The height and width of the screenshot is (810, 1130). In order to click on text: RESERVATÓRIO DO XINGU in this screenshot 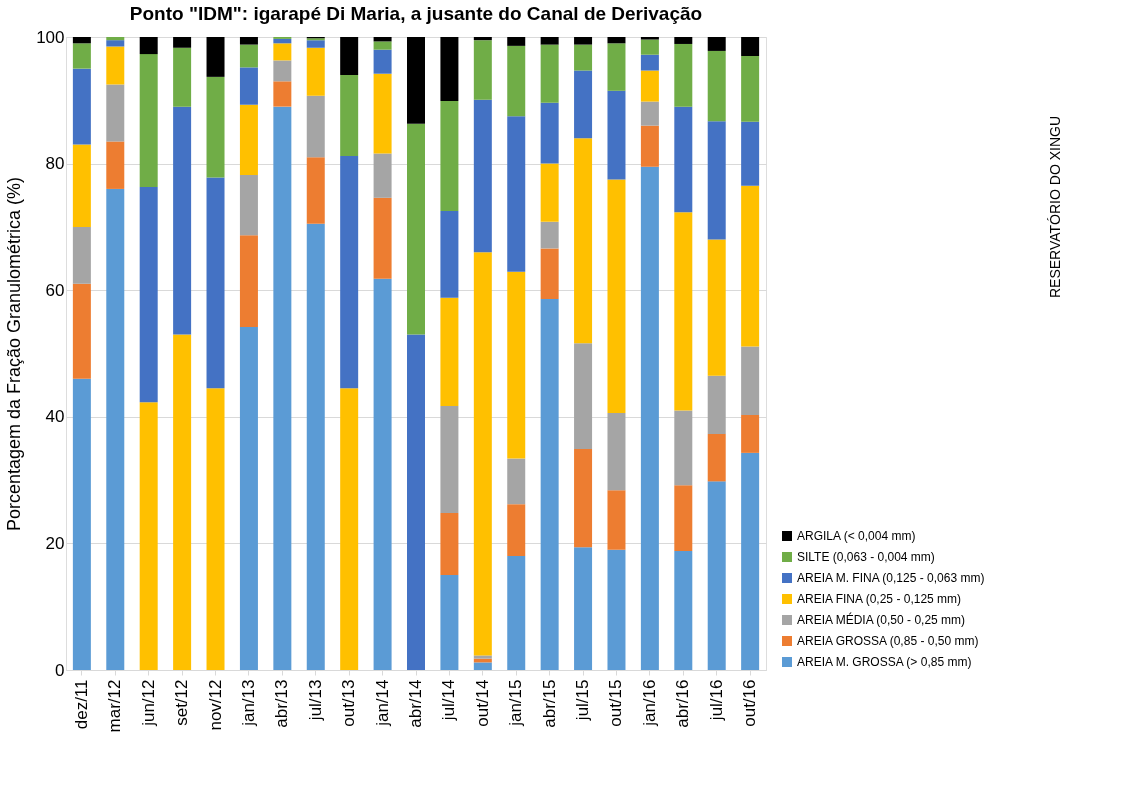, I will do `click(1055, 207)`.